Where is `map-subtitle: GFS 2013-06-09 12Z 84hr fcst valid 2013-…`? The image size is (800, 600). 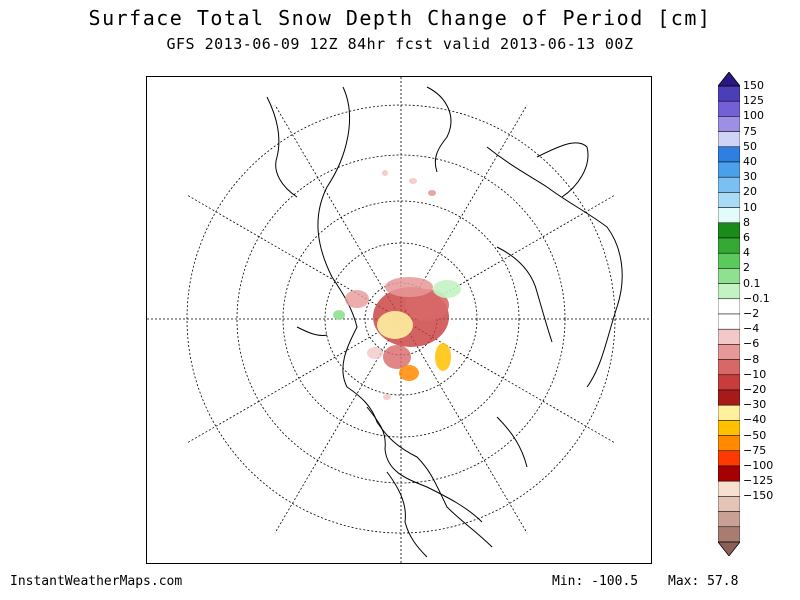
map-subtitle: GFS 2013-06-09 12Z 84hr fcst valid 2013-… is located at coordinates (400, 44).